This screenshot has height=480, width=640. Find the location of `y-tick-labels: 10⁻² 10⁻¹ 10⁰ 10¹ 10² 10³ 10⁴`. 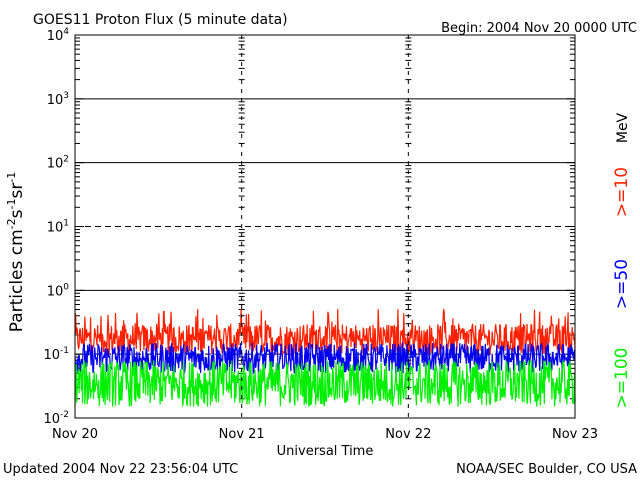

y-tick-labels: 10⁻² 10⁻¹ 10⁰ 10¹ 10² 10³ 10⁴ is located at coordinates (56, 227).